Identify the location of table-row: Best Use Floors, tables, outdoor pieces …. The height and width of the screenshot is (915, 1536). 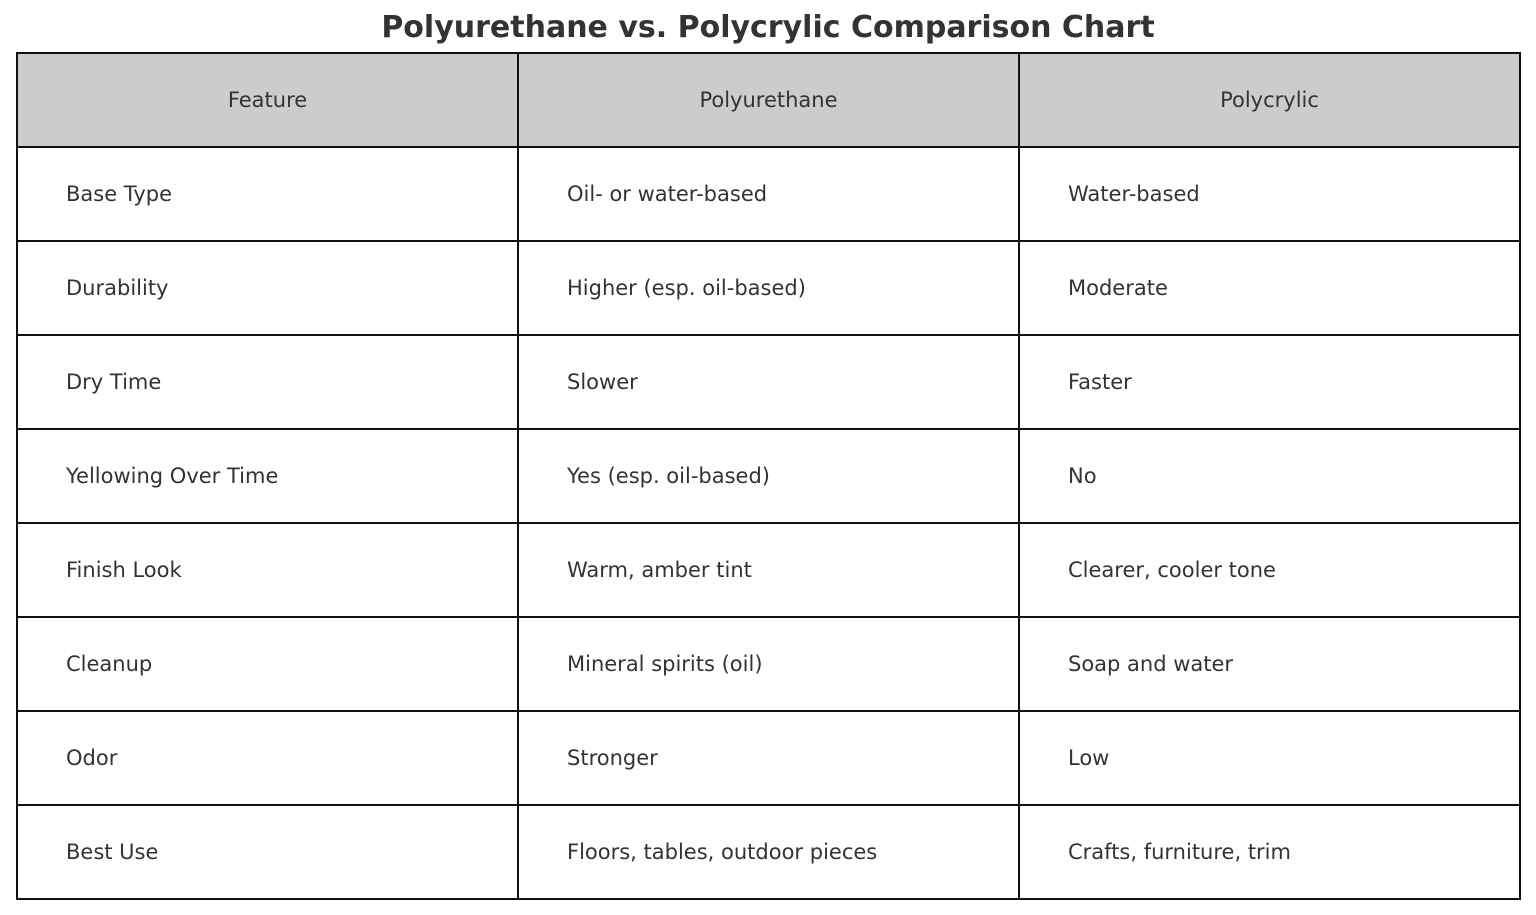
(768, 852).